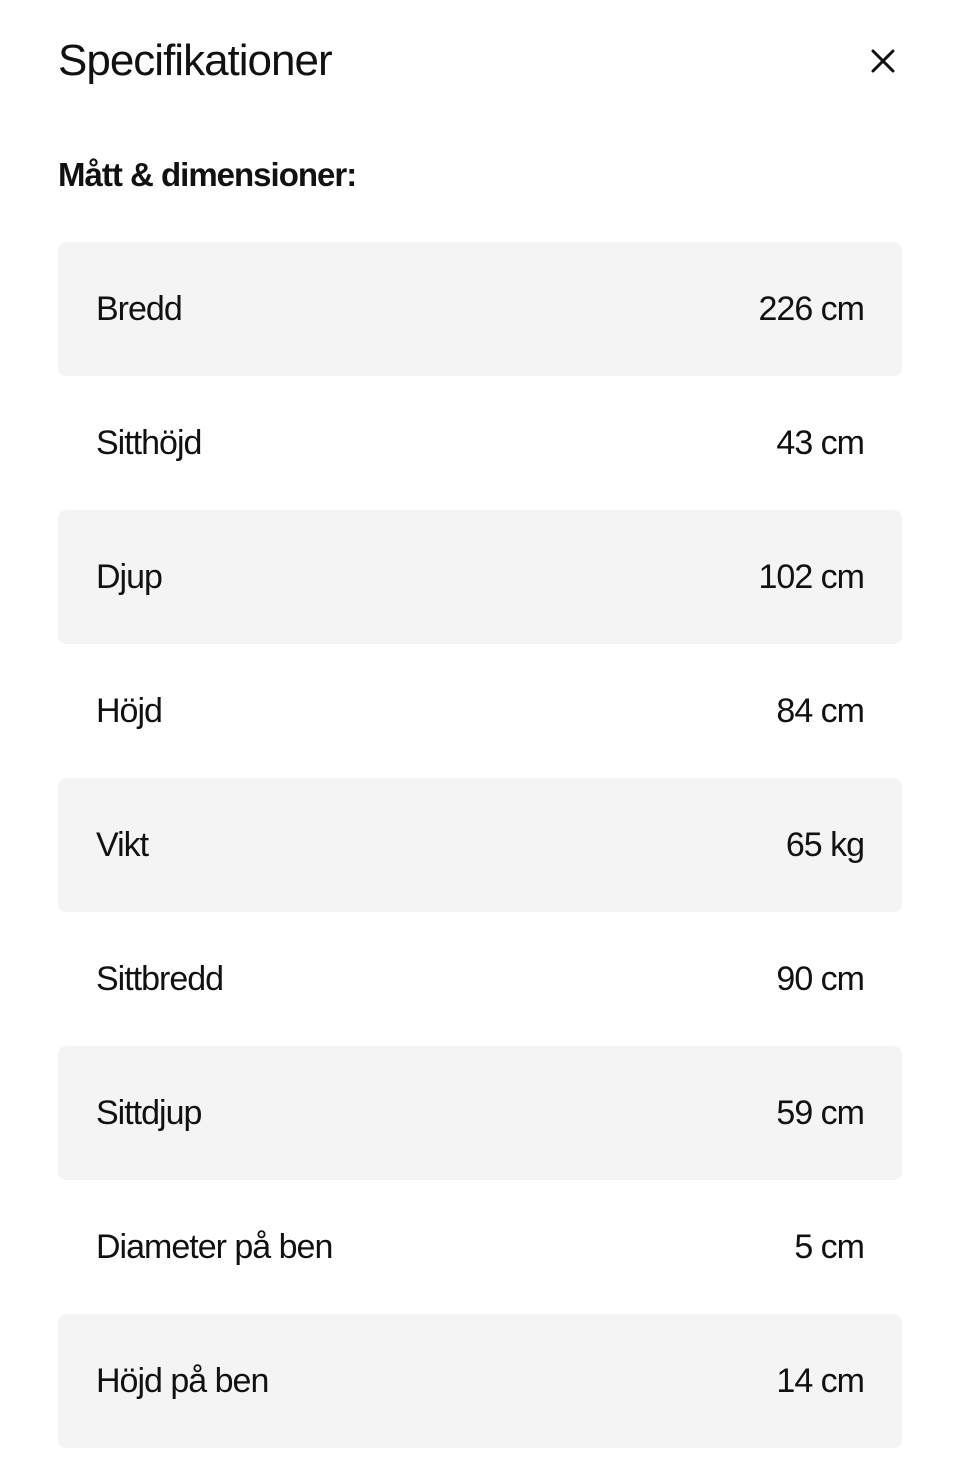 The width and height of the screenshot is (960, 1470). Describe the element at coordinates (480, 979) in the screenshot. I see `spec-row-sittbredd: Sittbredd 90 cm` at that location.